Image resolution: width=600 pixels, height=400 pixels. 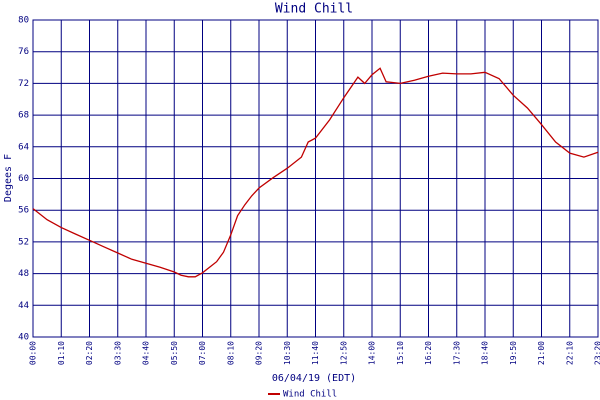 What do you see at coordinates (23, 116) in the screenshot?
I see `y-tick-label: 68` at bounding box center [23, 116].